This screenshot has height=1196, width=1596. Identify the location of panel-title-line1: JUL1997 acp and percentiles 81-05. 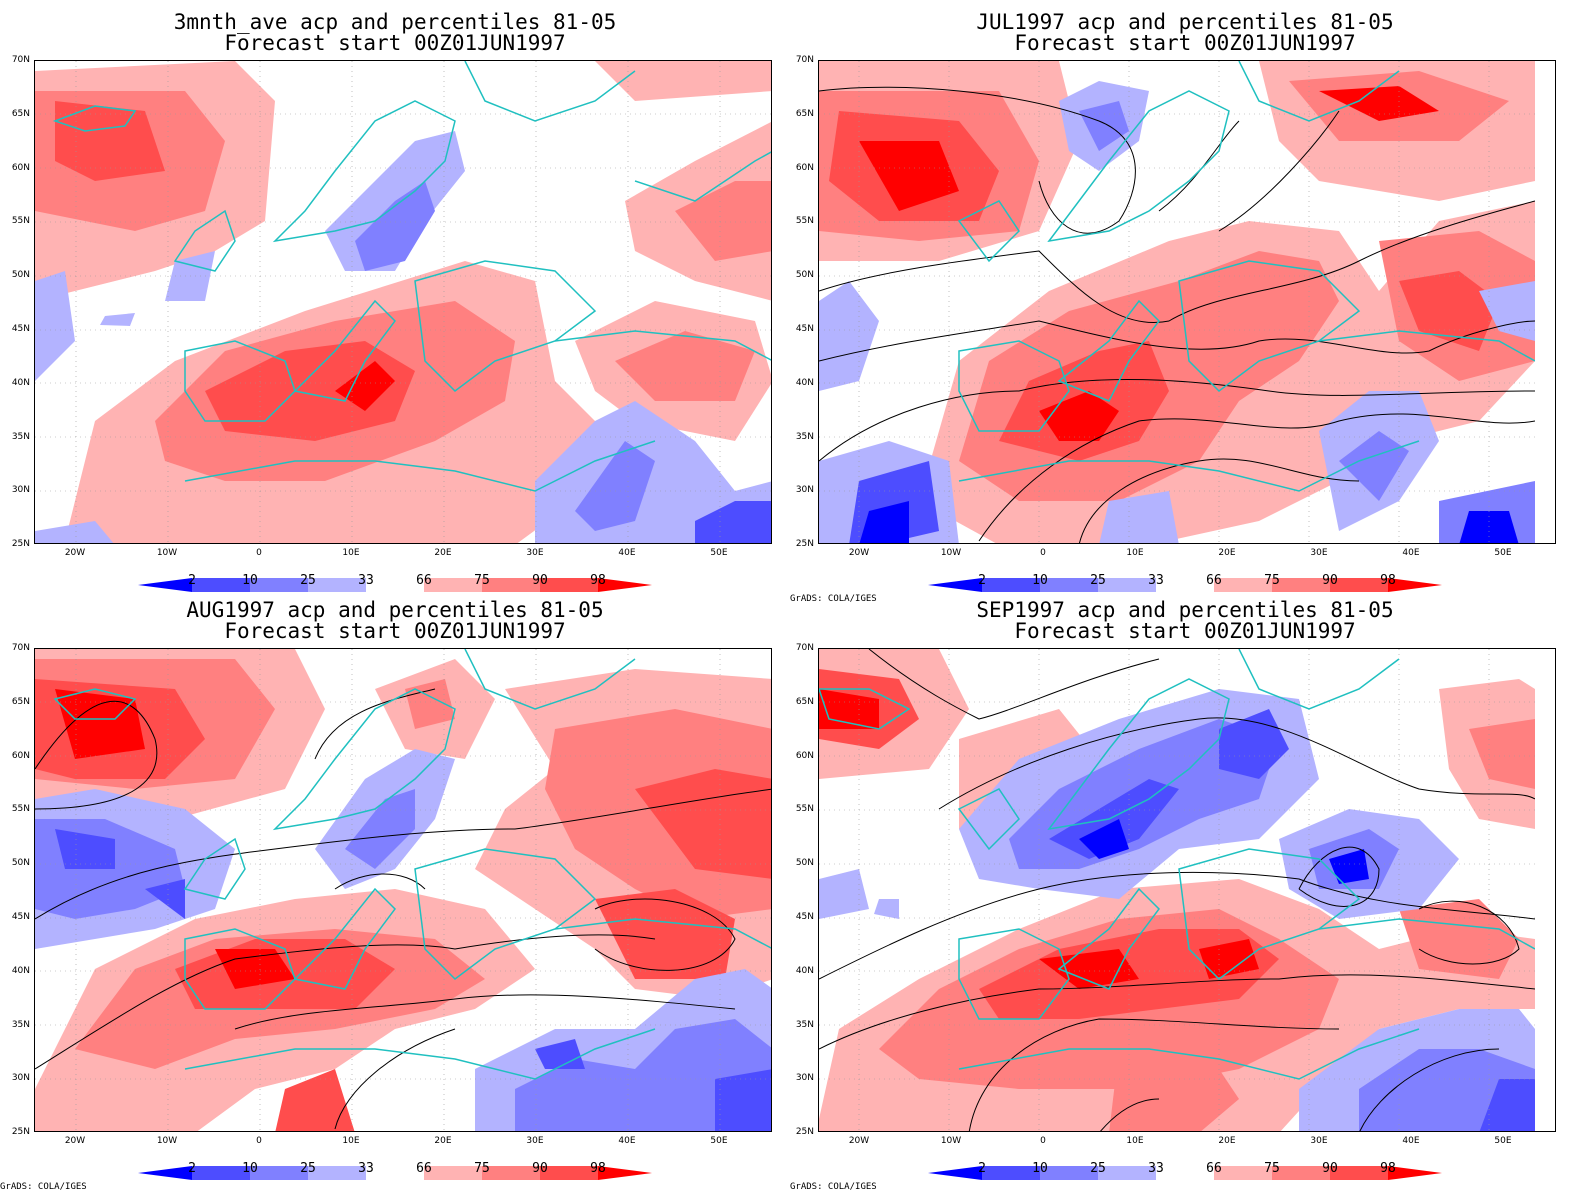
(1185, 22).